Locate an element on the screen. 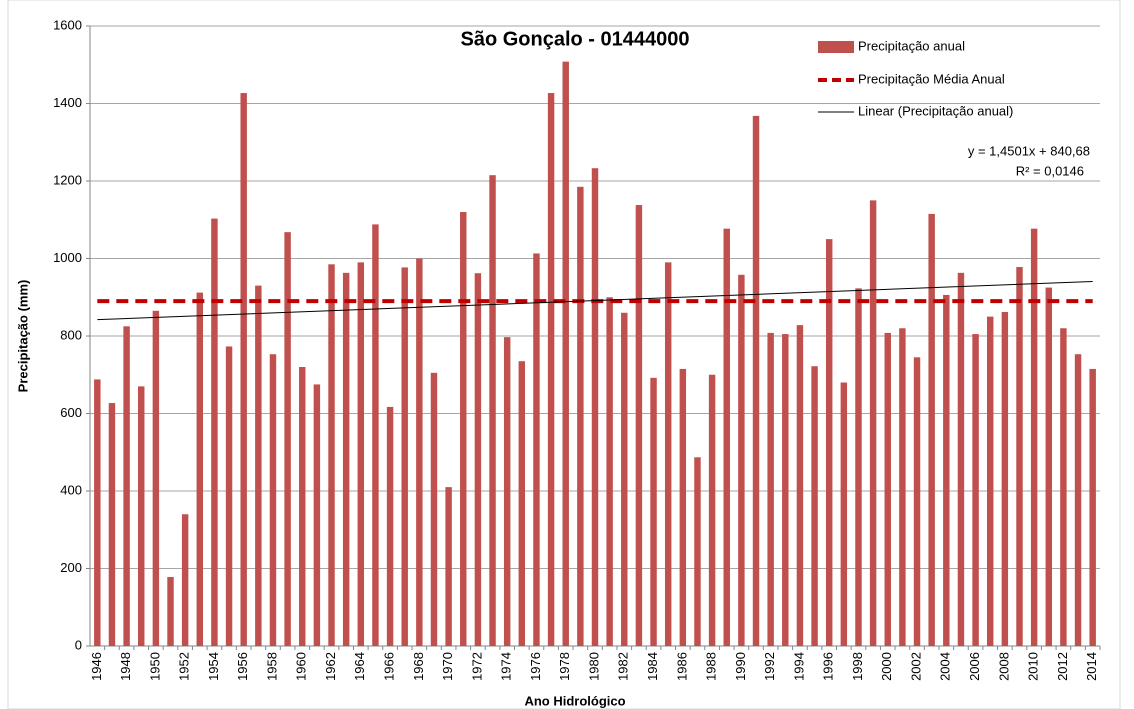 The width and height of the screenshot is (1134, 709). x-tick-label: 1990 is located at coordinates (740, 666).